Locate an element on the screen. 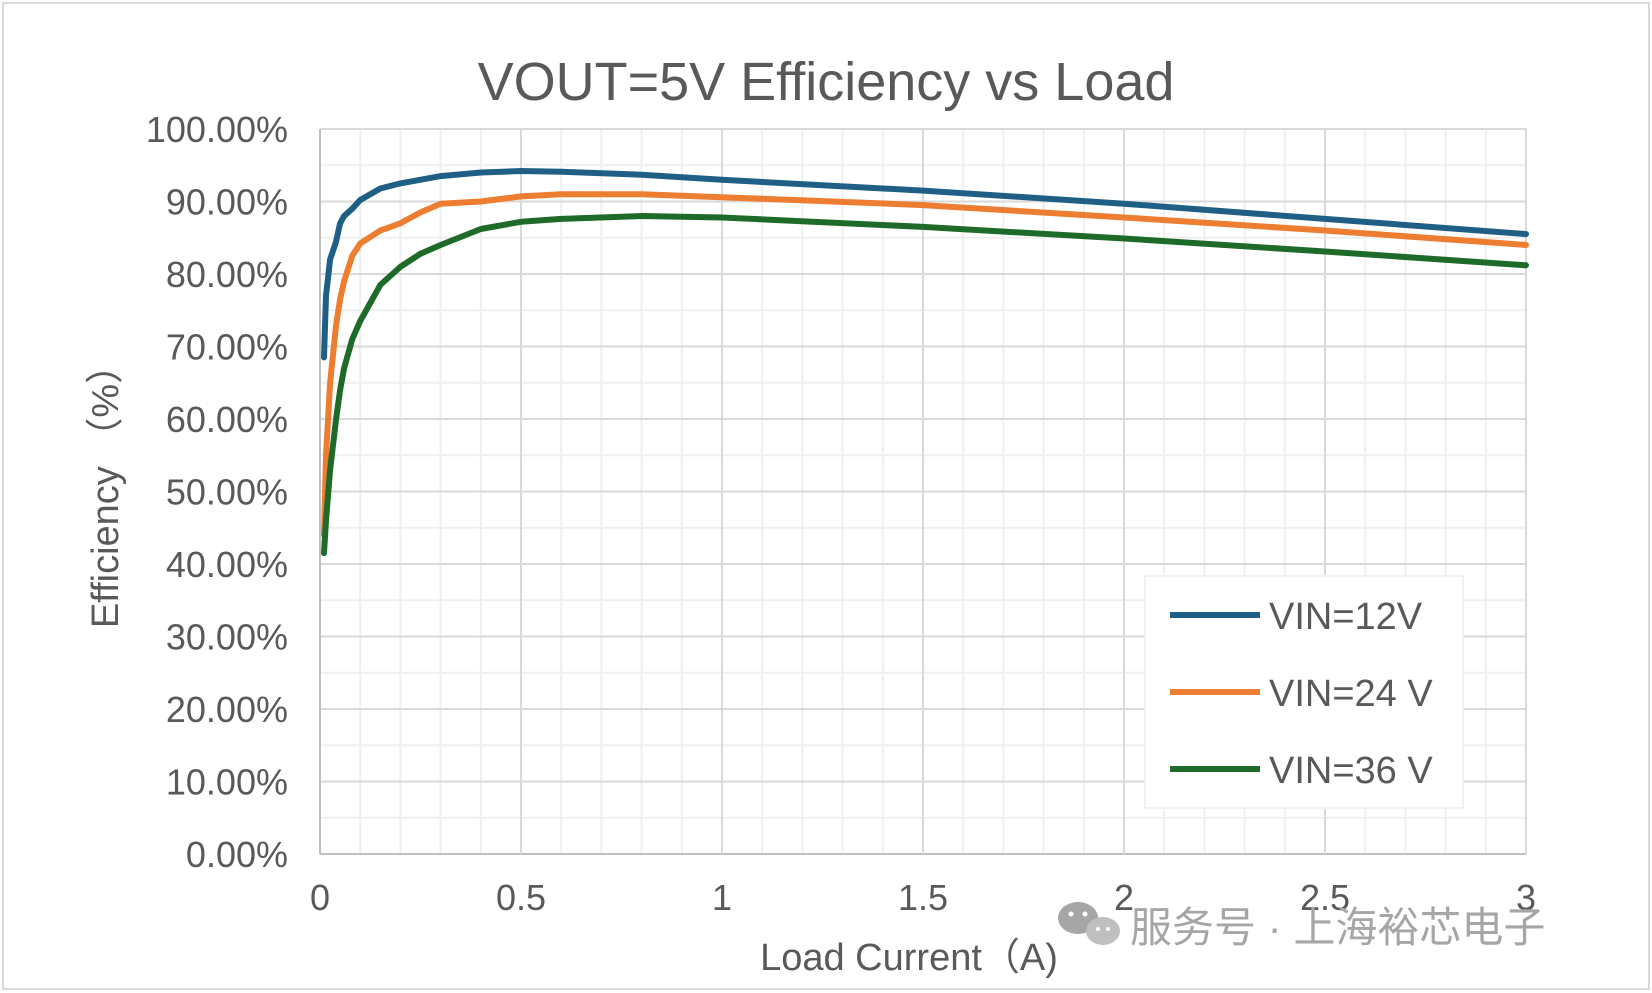  x-tick-label: 1.5 is located at coordinates (923, 897).